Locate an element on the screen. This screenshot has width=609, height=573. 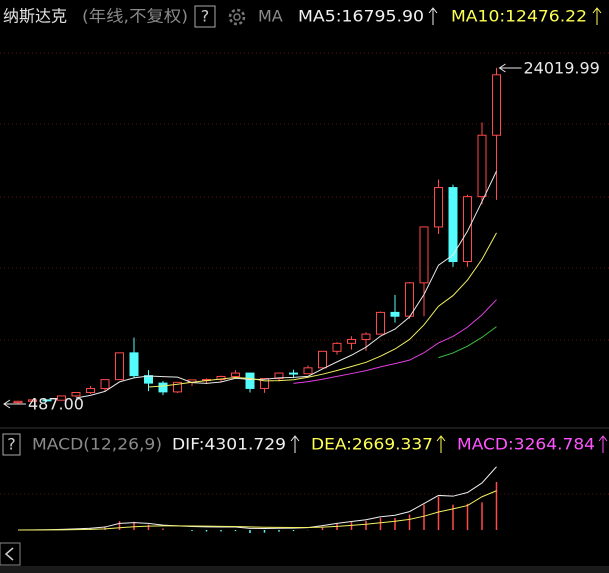
macd-legend: MACD:3264.784 is located at coordinates (526, 444).